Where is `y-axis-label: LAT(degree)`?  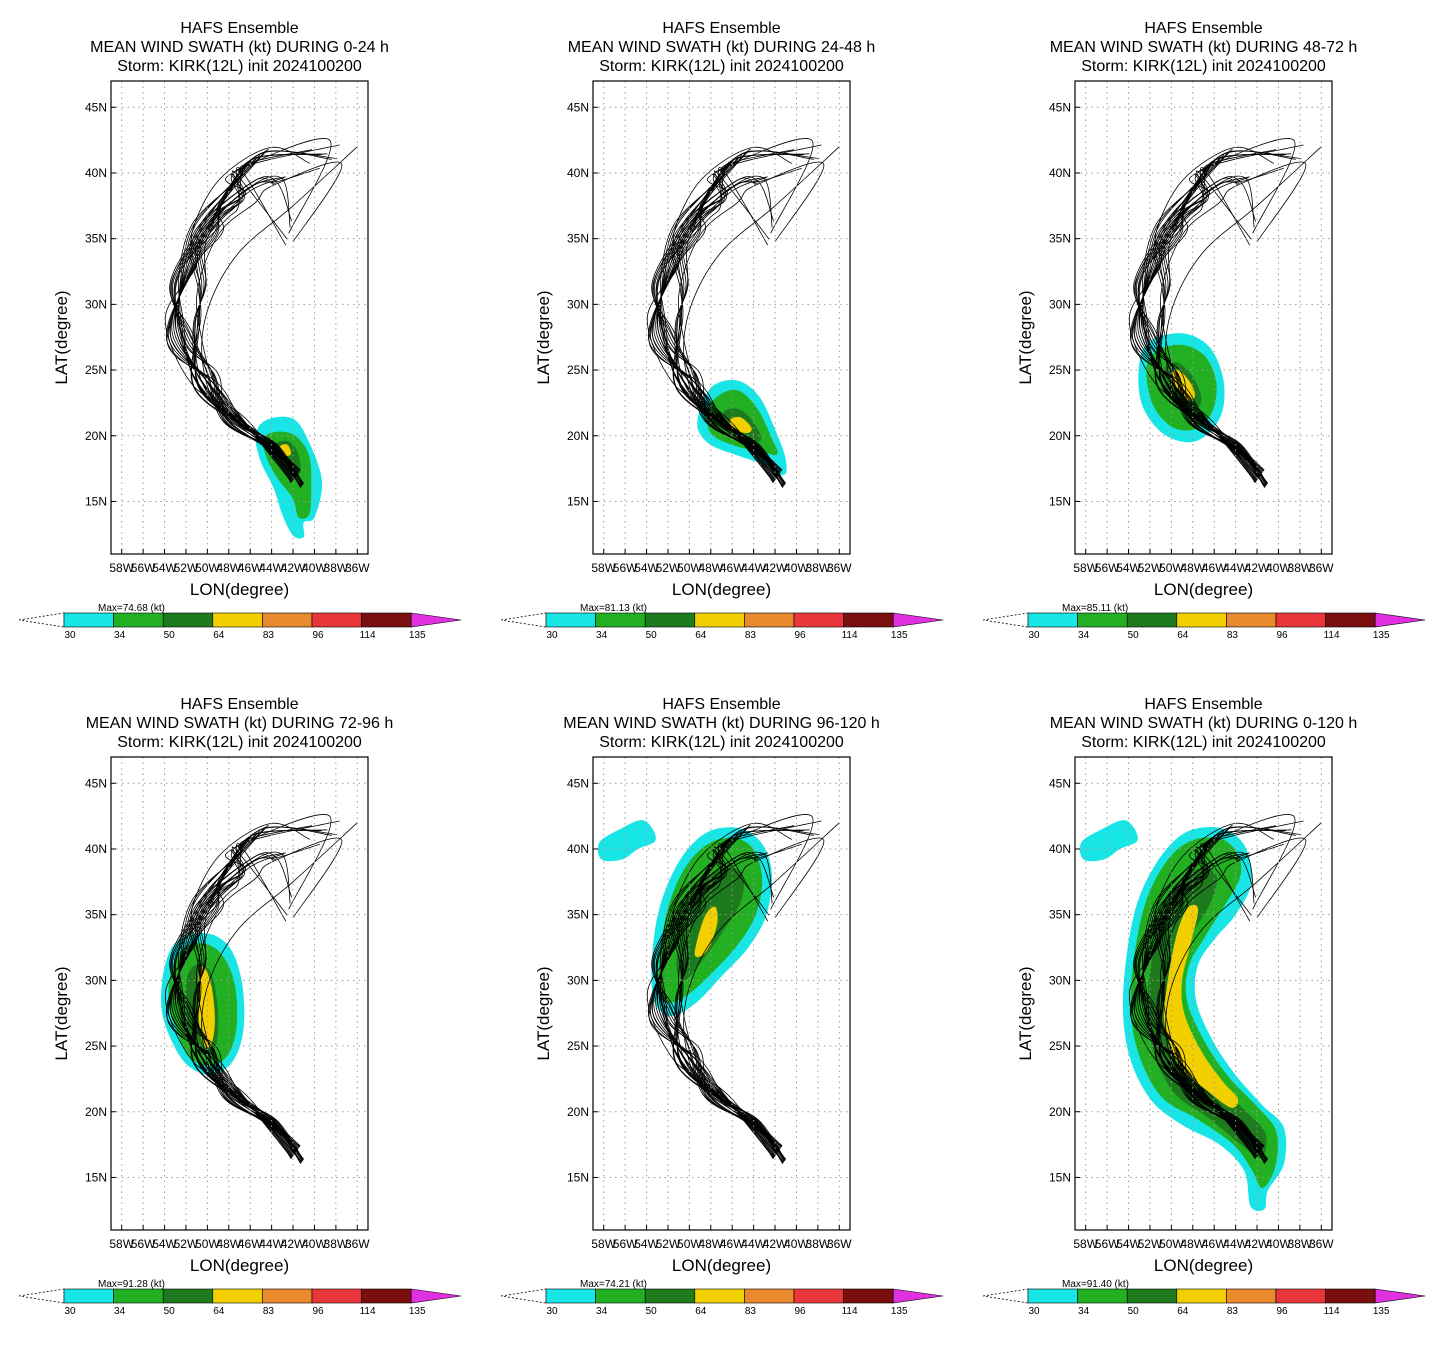
y-axis-label: LAT(degree) is located at coordinates (1025, 1013).